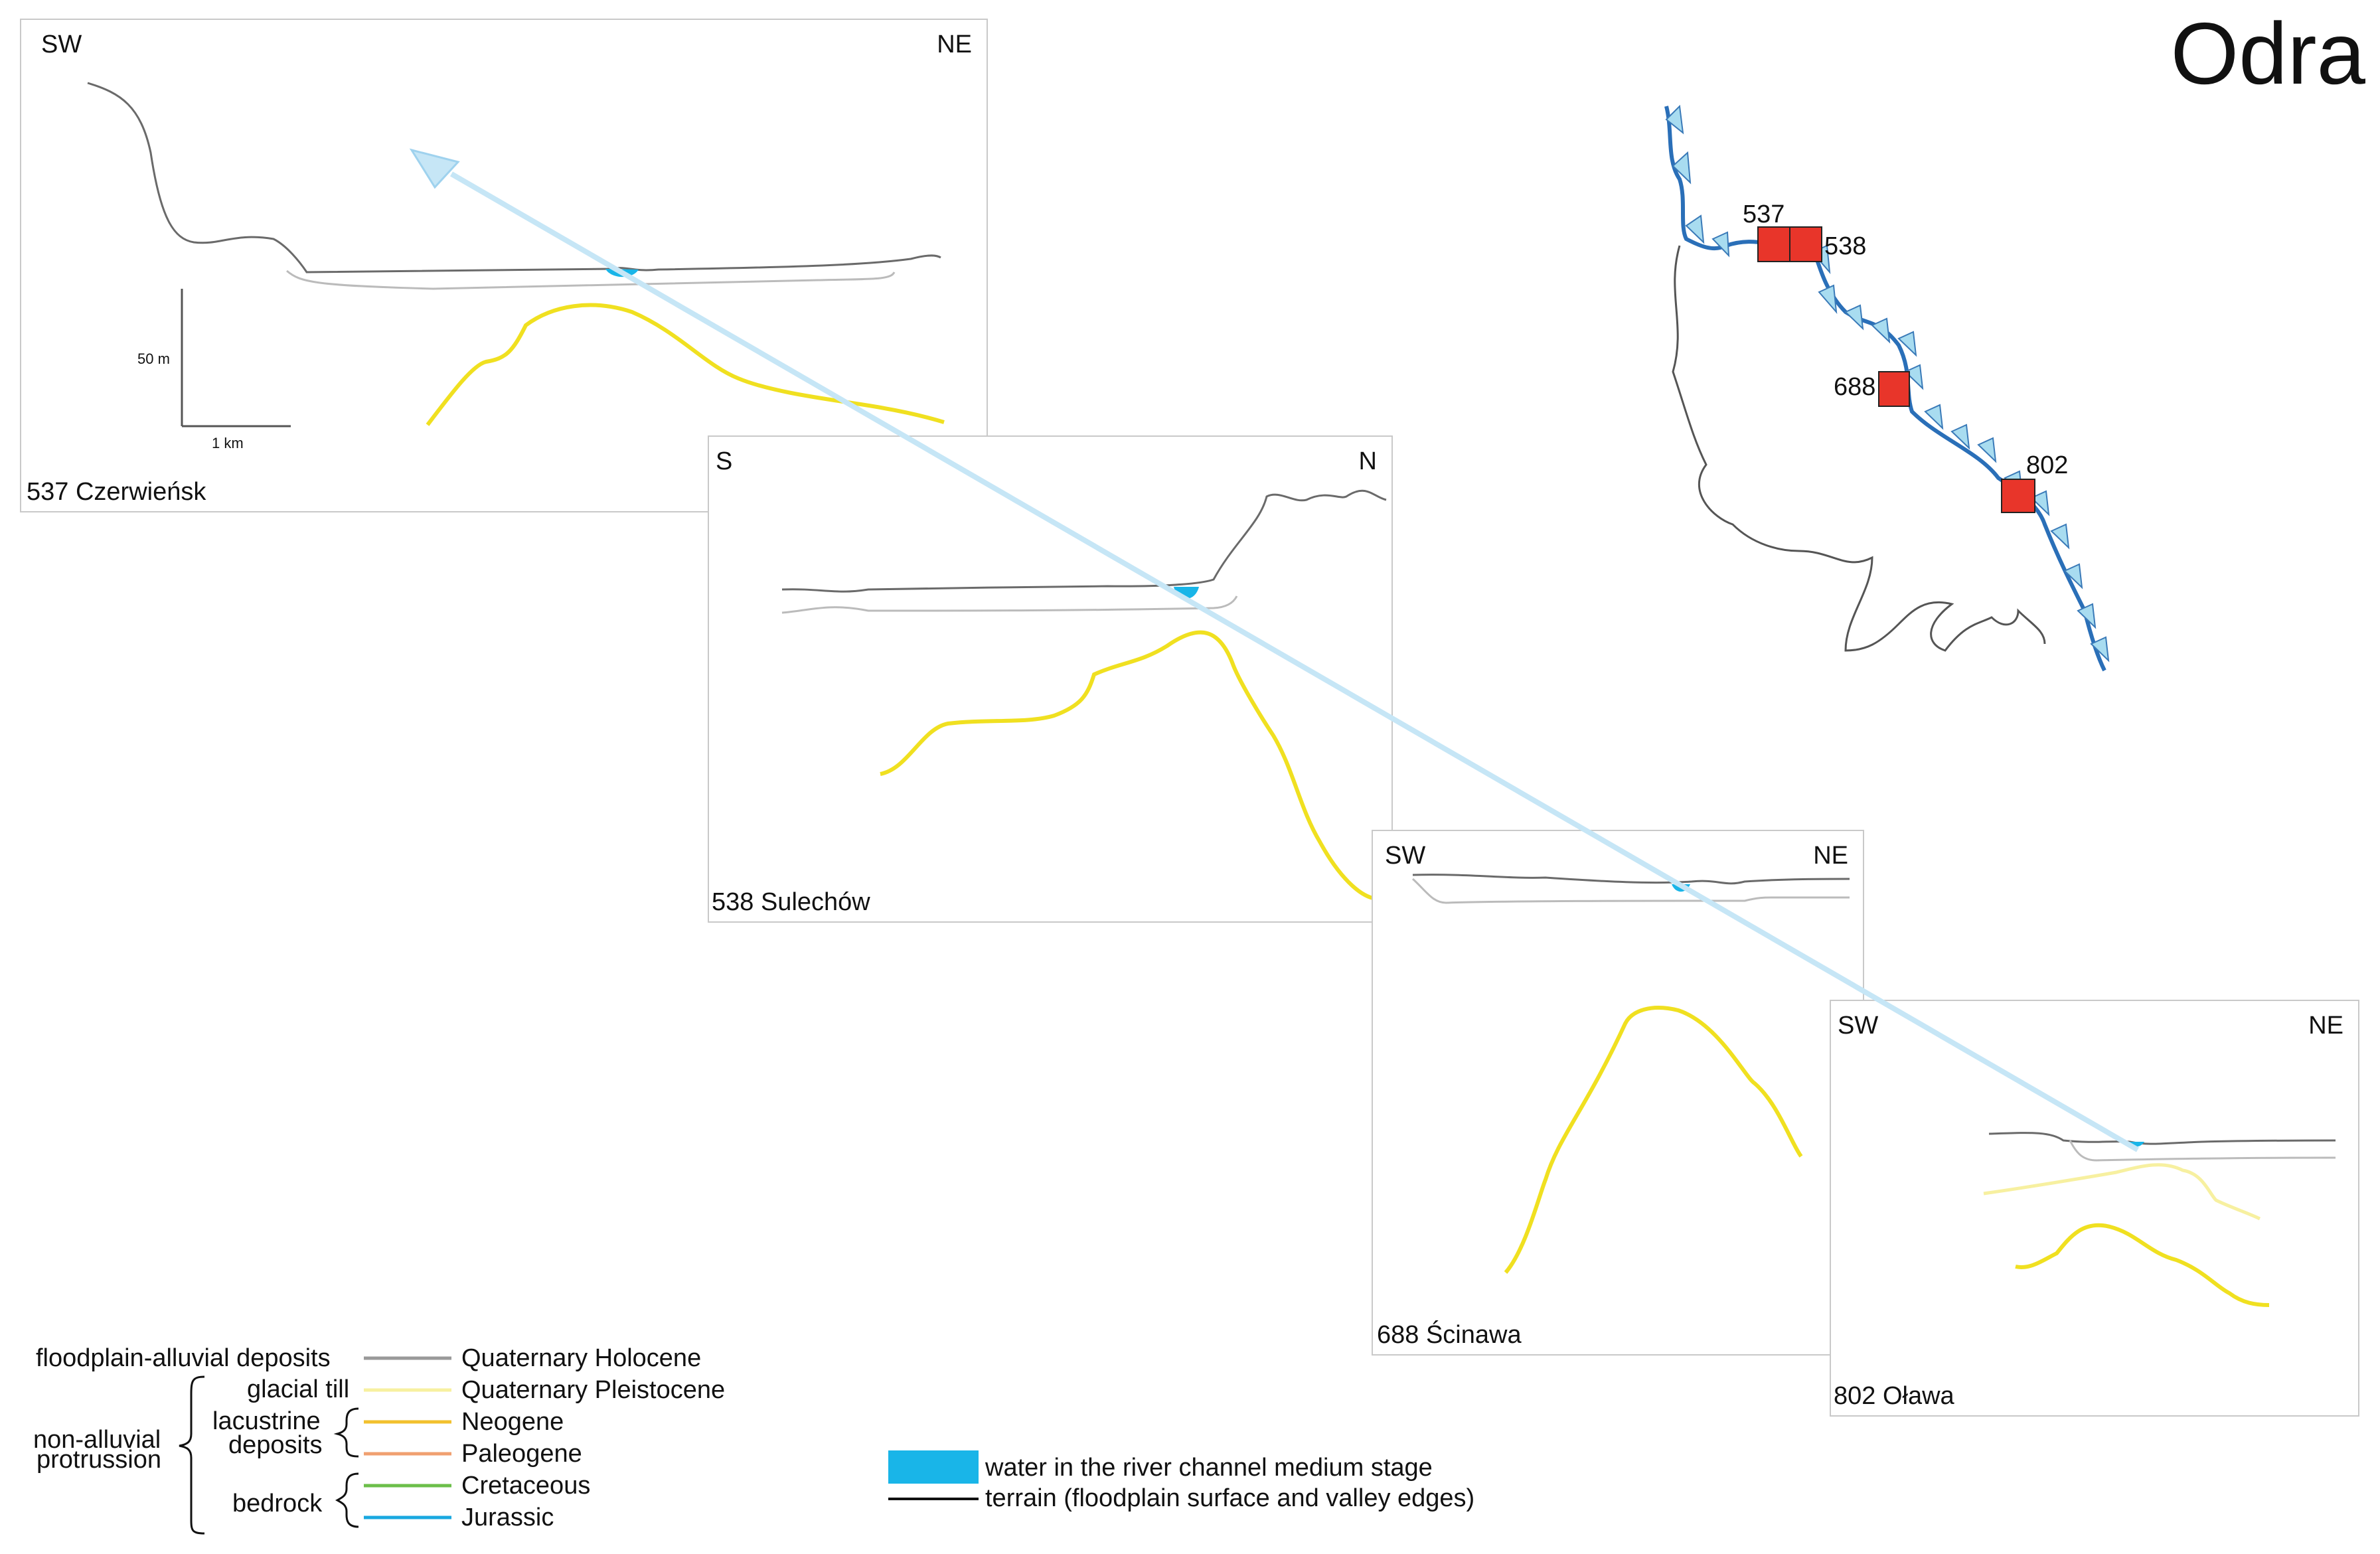 Image resolution: width=2380 pixels, height=1554 pixels. What do you see at coordinates (2267, 53) in the screenshot?
I see `page-title: Odra` at bounding box center [2267, 53].